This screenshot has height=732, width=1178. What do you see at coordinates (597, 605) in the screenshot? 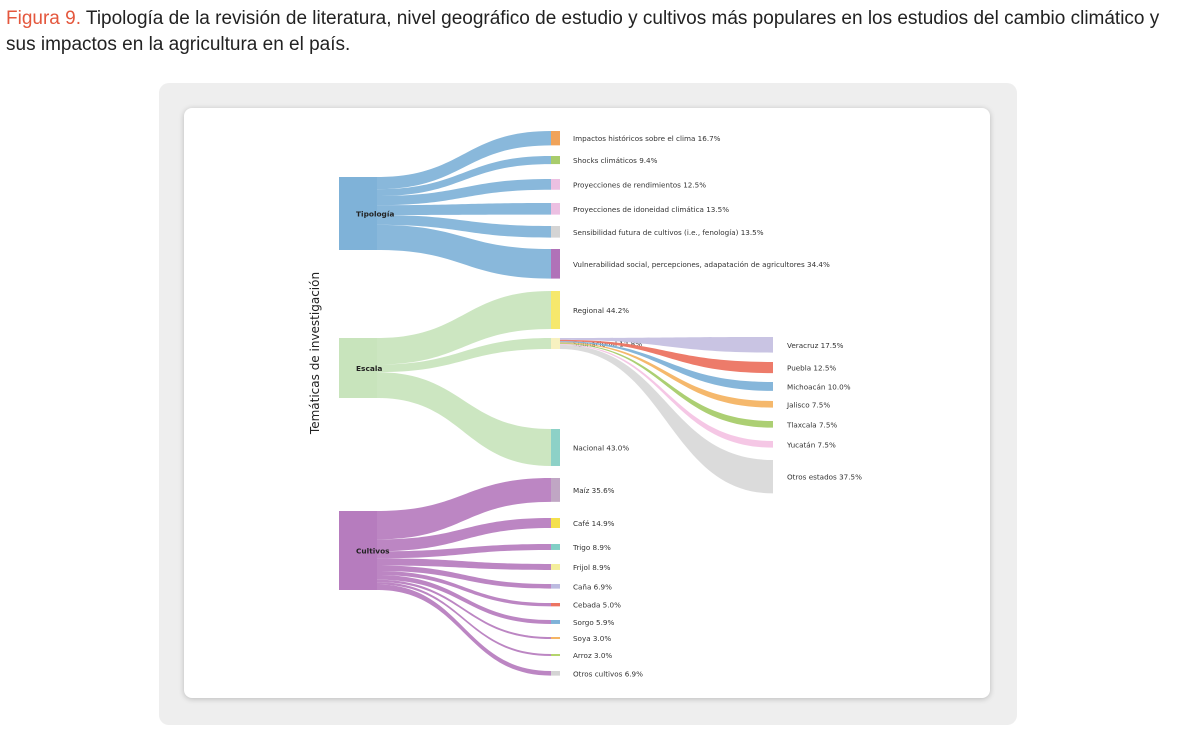
I see `sankey-target-label: Cebada 5.0%` at bounding box center [597, 605].